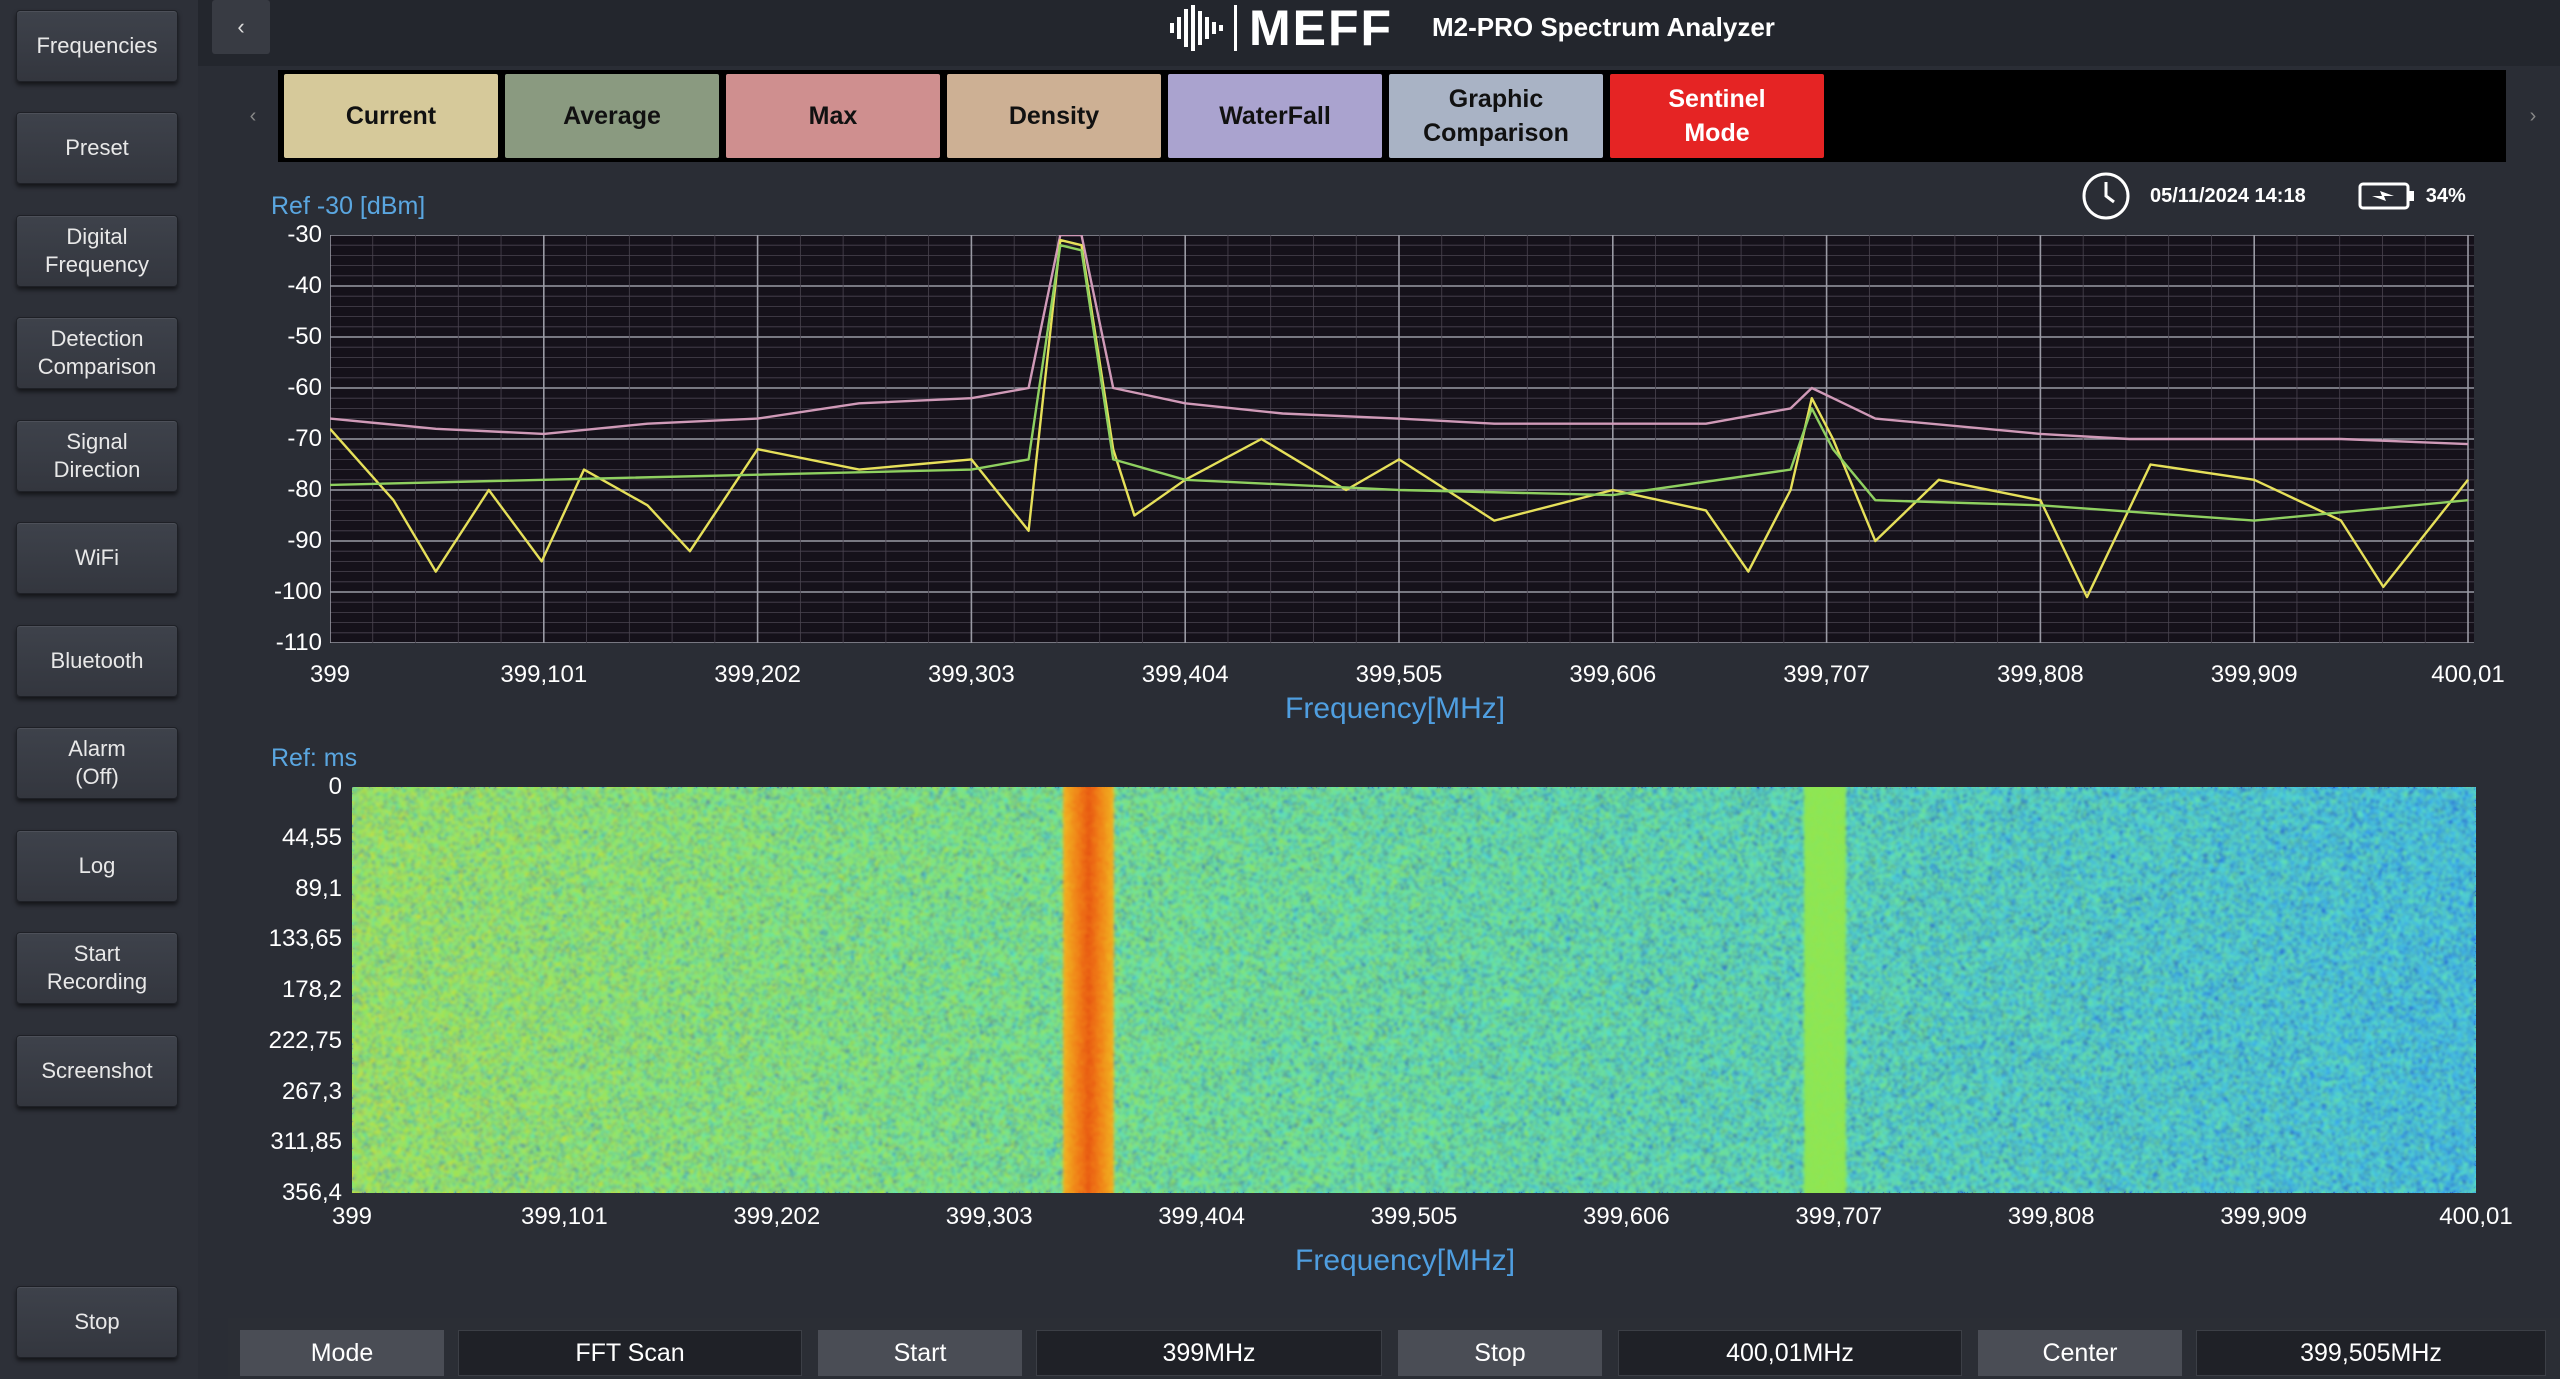  I want to click on spectrum-y-tick: -110, so click(298, 642).